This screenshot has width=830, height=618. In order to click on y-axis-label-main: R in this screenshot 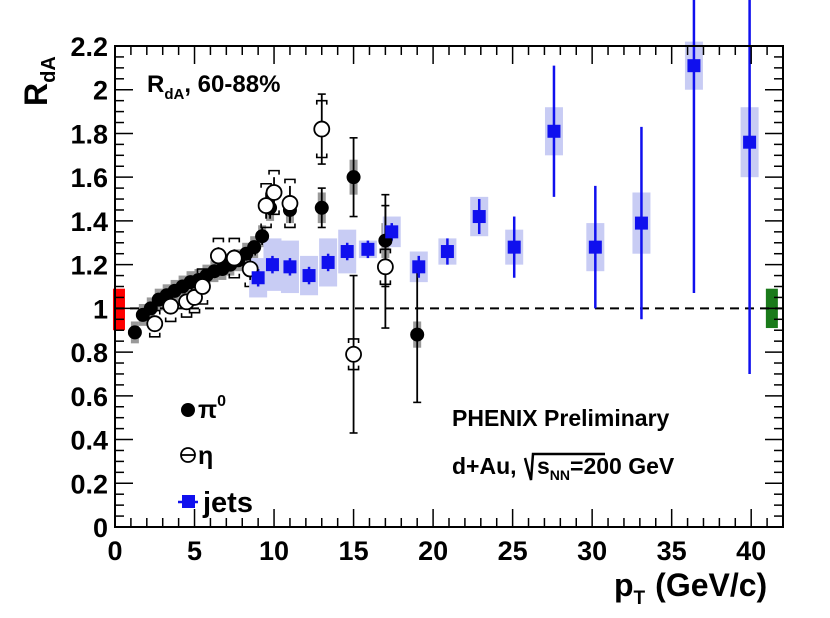, I will do `click(36, 94)`.